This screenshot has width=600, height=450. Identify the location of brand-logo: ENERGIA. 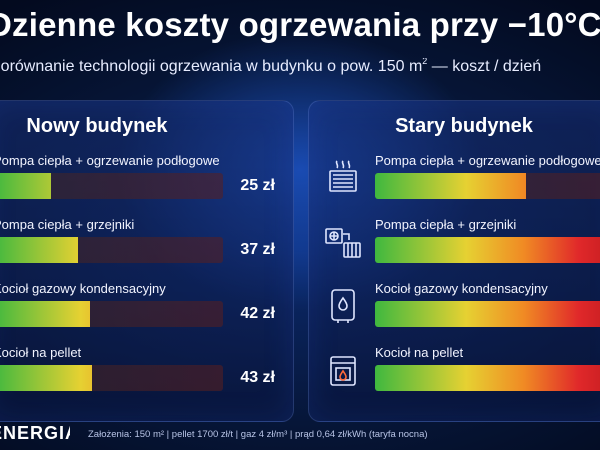
(35, 433).